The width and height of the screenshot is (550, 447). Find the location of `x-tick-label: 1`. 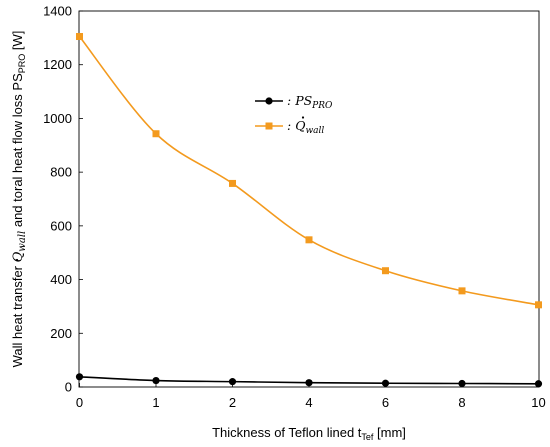

x-tick-label: 1 is located at coordinates (155, 402).